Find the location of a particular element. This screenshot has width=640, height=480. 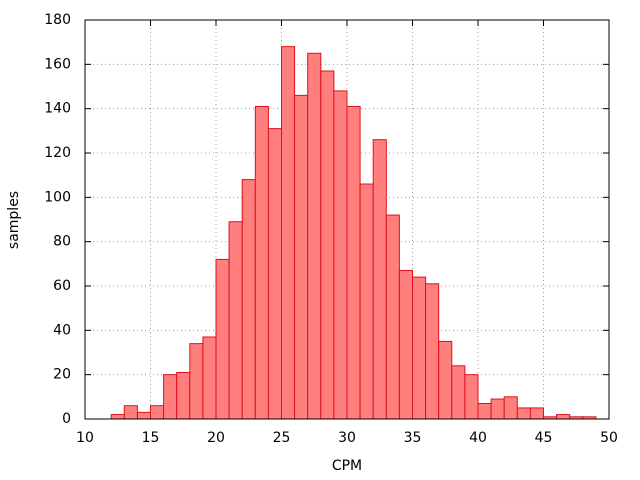

x-tick-label: 25 is located at coordinates (282, 438).